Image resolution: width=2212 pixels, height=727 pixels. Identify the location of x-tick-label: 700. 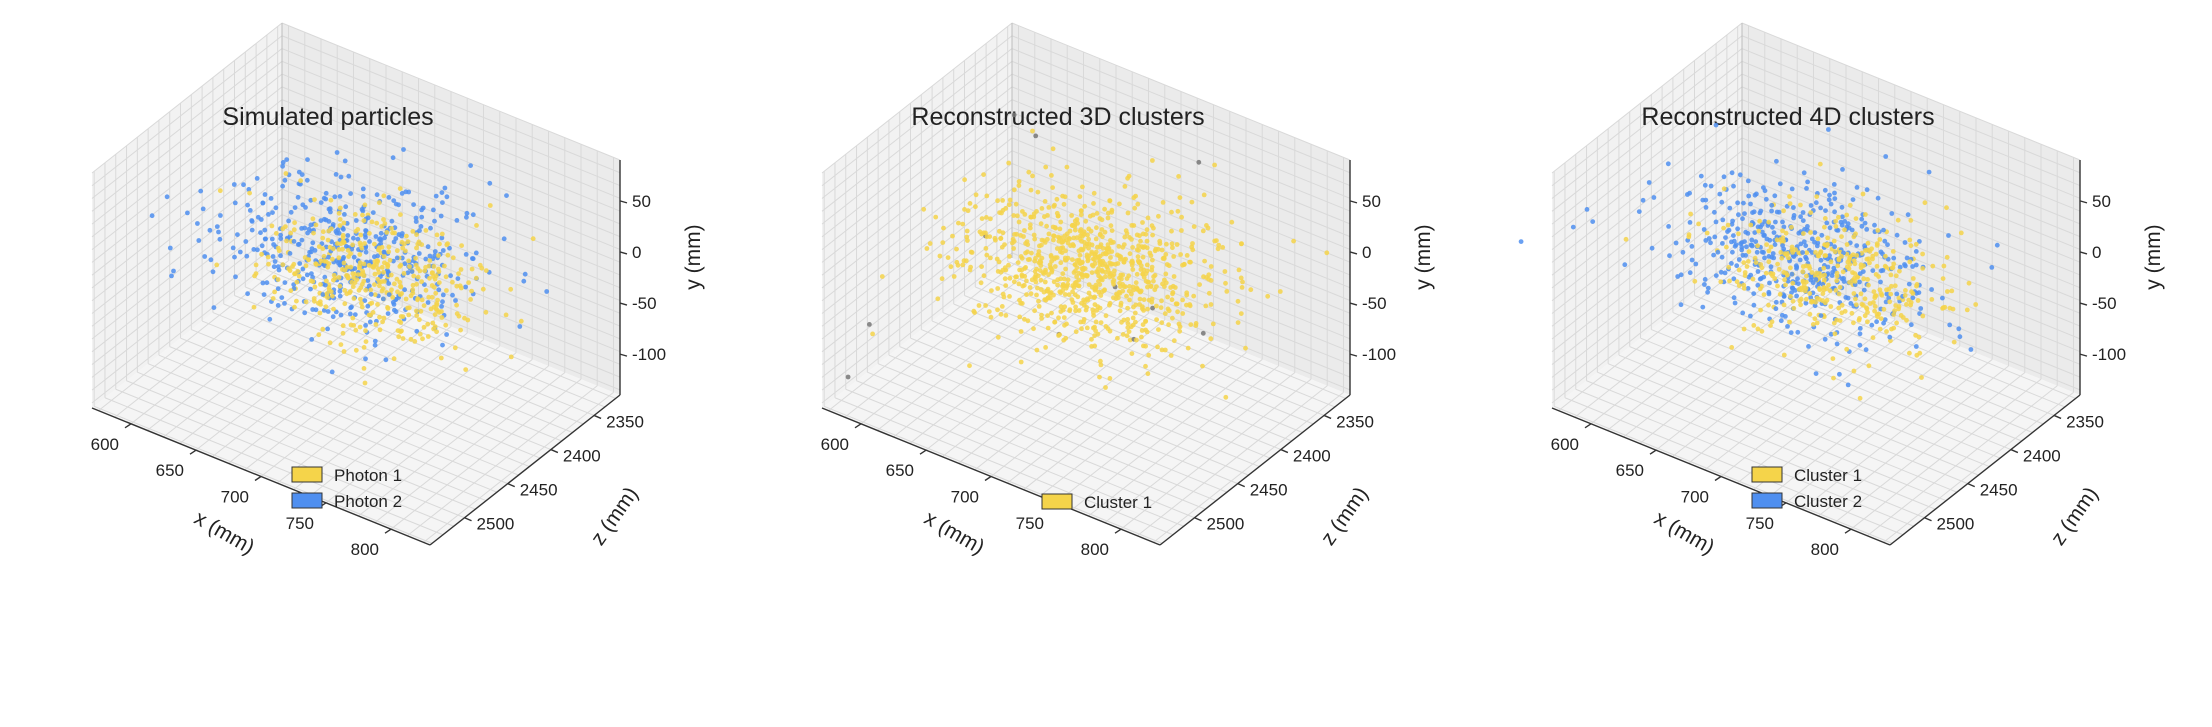
(965, 497).